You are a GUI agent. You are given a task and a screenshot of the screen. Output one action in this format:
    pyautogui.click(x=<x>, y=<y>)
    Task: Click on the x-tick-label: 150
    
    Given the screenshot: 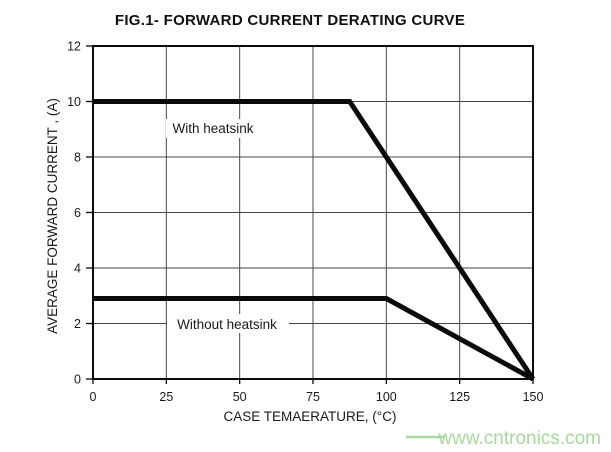 What is the action you would take?
    pyautogui.click(x=533, y=397)
    